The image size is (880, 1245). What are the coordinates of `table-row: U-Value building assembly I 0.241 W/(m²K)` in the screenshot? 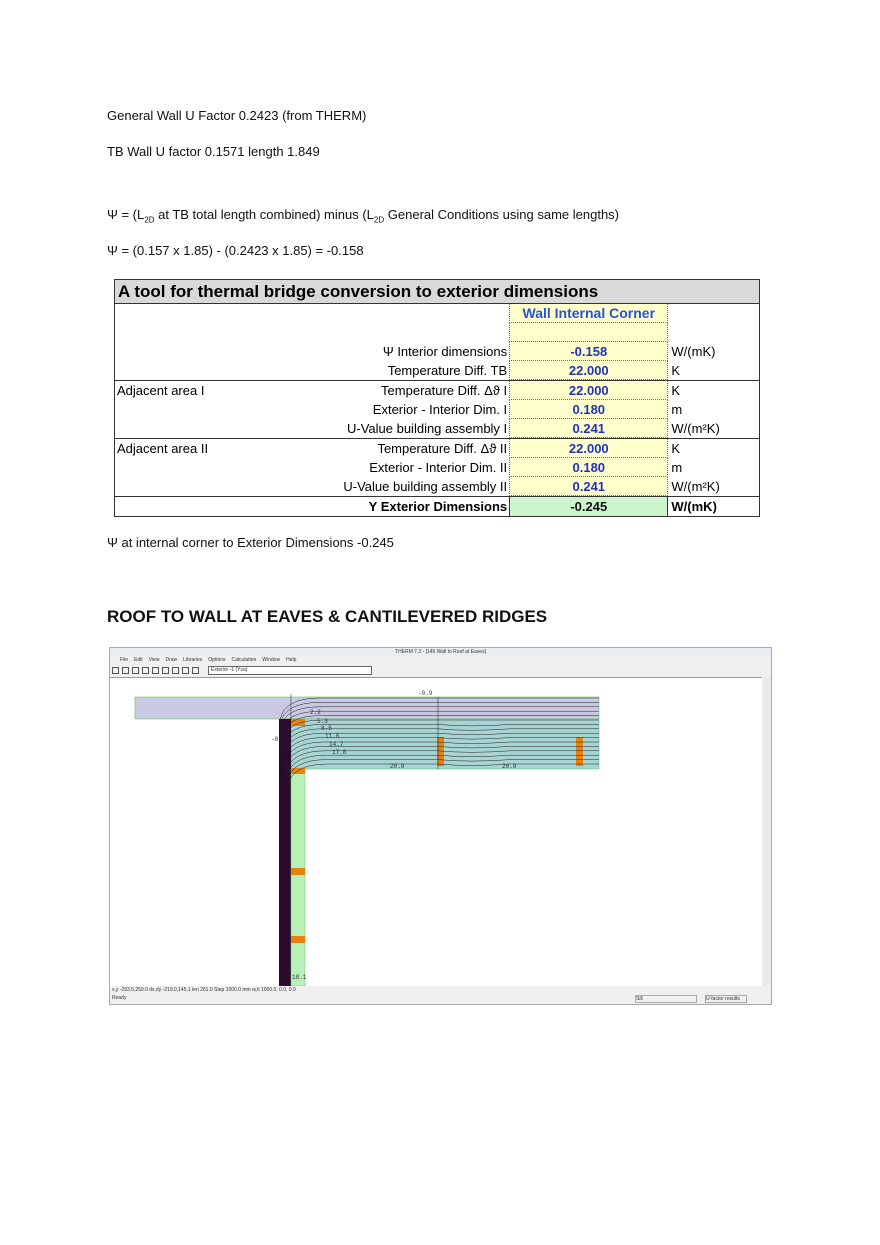 It's located at (437, 428).